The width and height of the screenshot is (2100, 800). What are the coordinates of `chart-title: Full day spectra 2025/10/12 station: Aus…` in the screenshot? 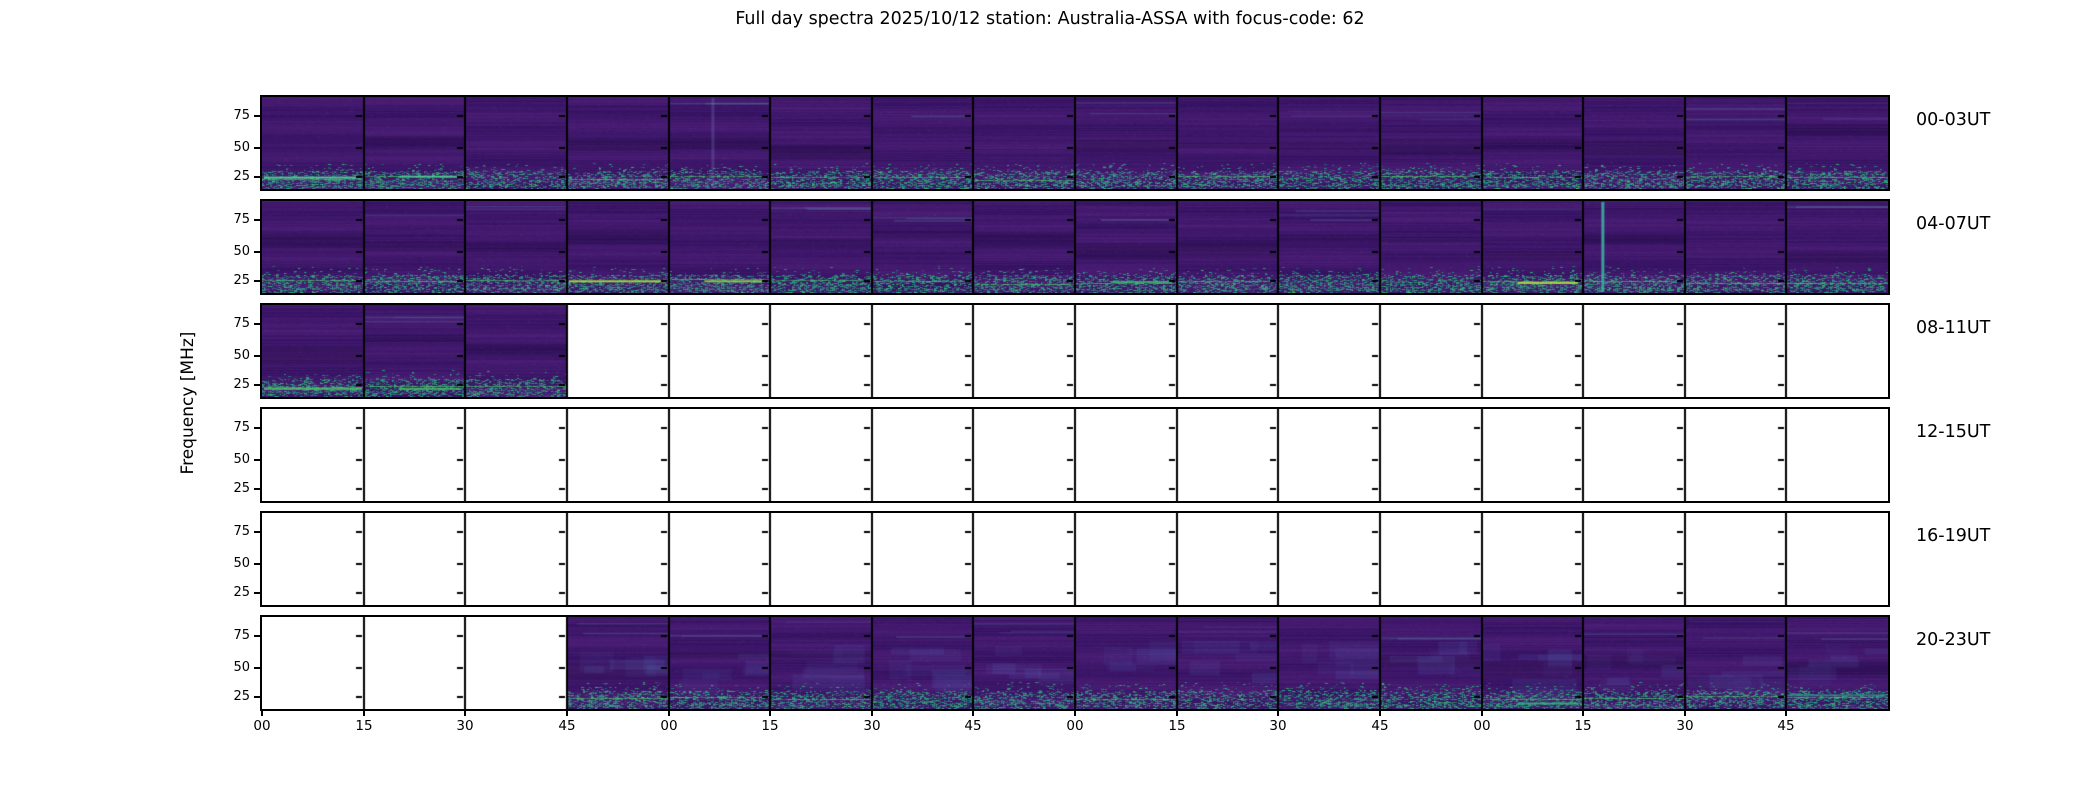 It's located at (1050, 19).